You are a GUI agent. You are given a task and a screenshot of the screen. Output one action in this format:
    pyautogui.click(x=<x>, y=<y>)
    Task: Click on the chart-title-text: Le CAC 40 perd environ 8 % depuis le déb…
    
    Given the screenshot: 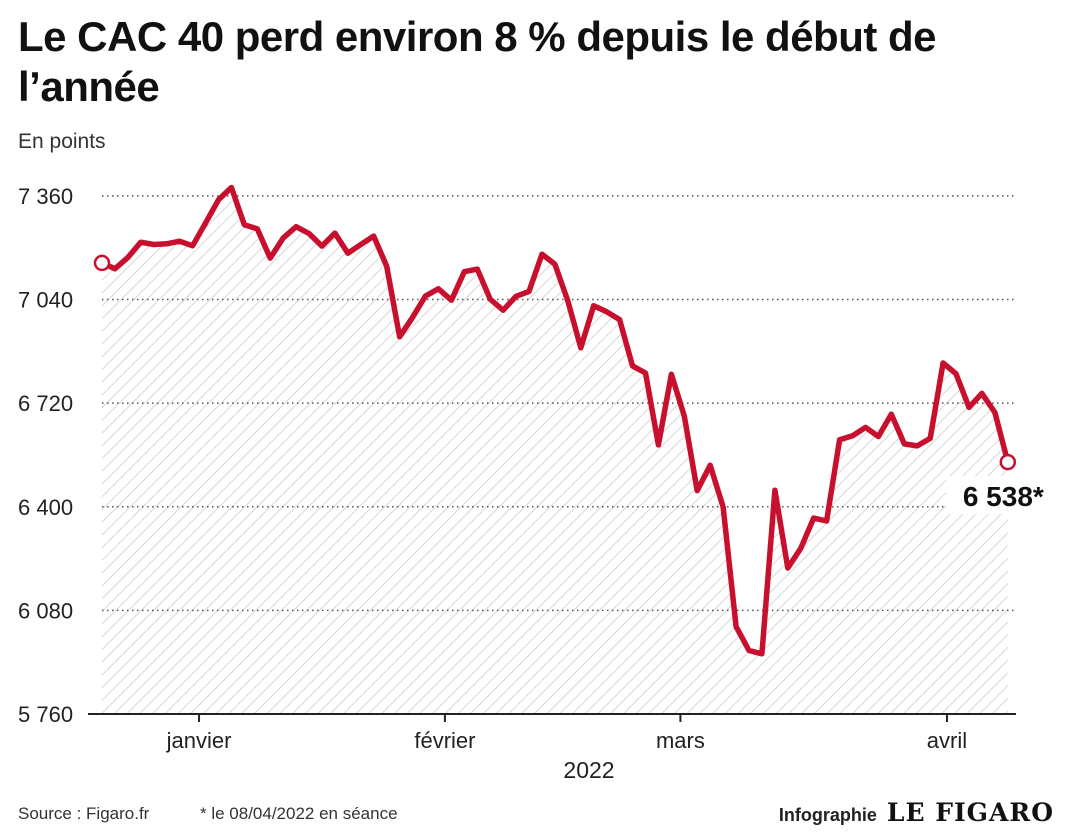 What is the action you would take?
    pyautogui.click(x=477, y=61)
    